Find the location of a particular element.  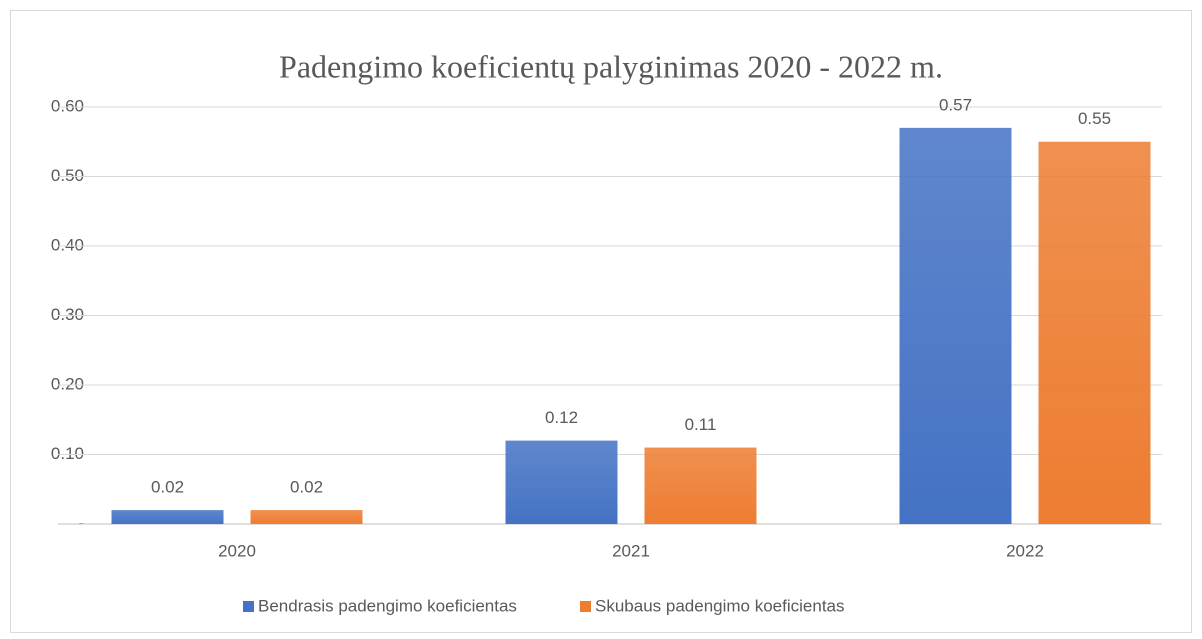

data-label: 0.12 is located at coordinates (561, 417).